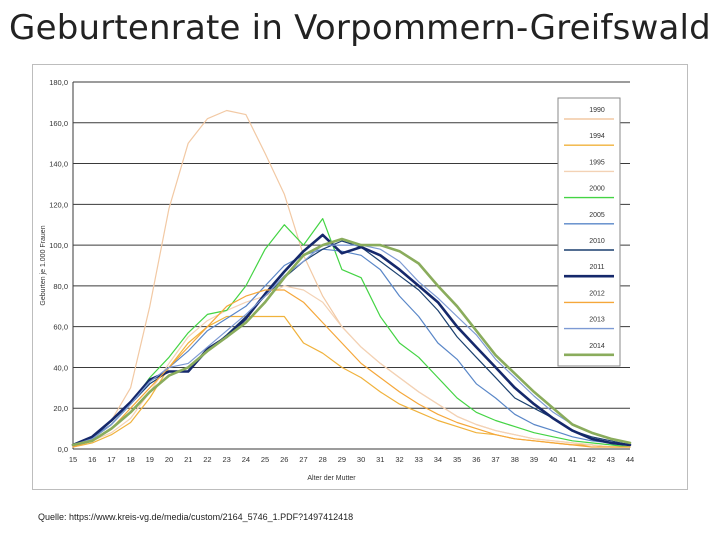 Image resolution: width=720 pixels, height=540 pixels. Describe the element at coordinates (597, 136) in the screenshot. I see `legend-label-1994: 1994` at that location.